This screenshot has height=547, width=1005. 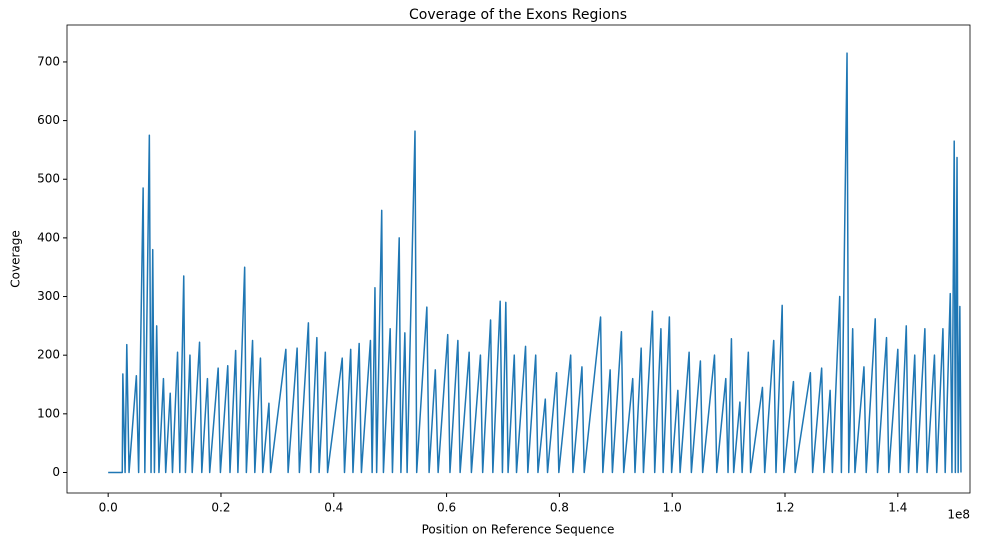 I want to click on x-tick-label: 1.4, so click(x=897, y=508).